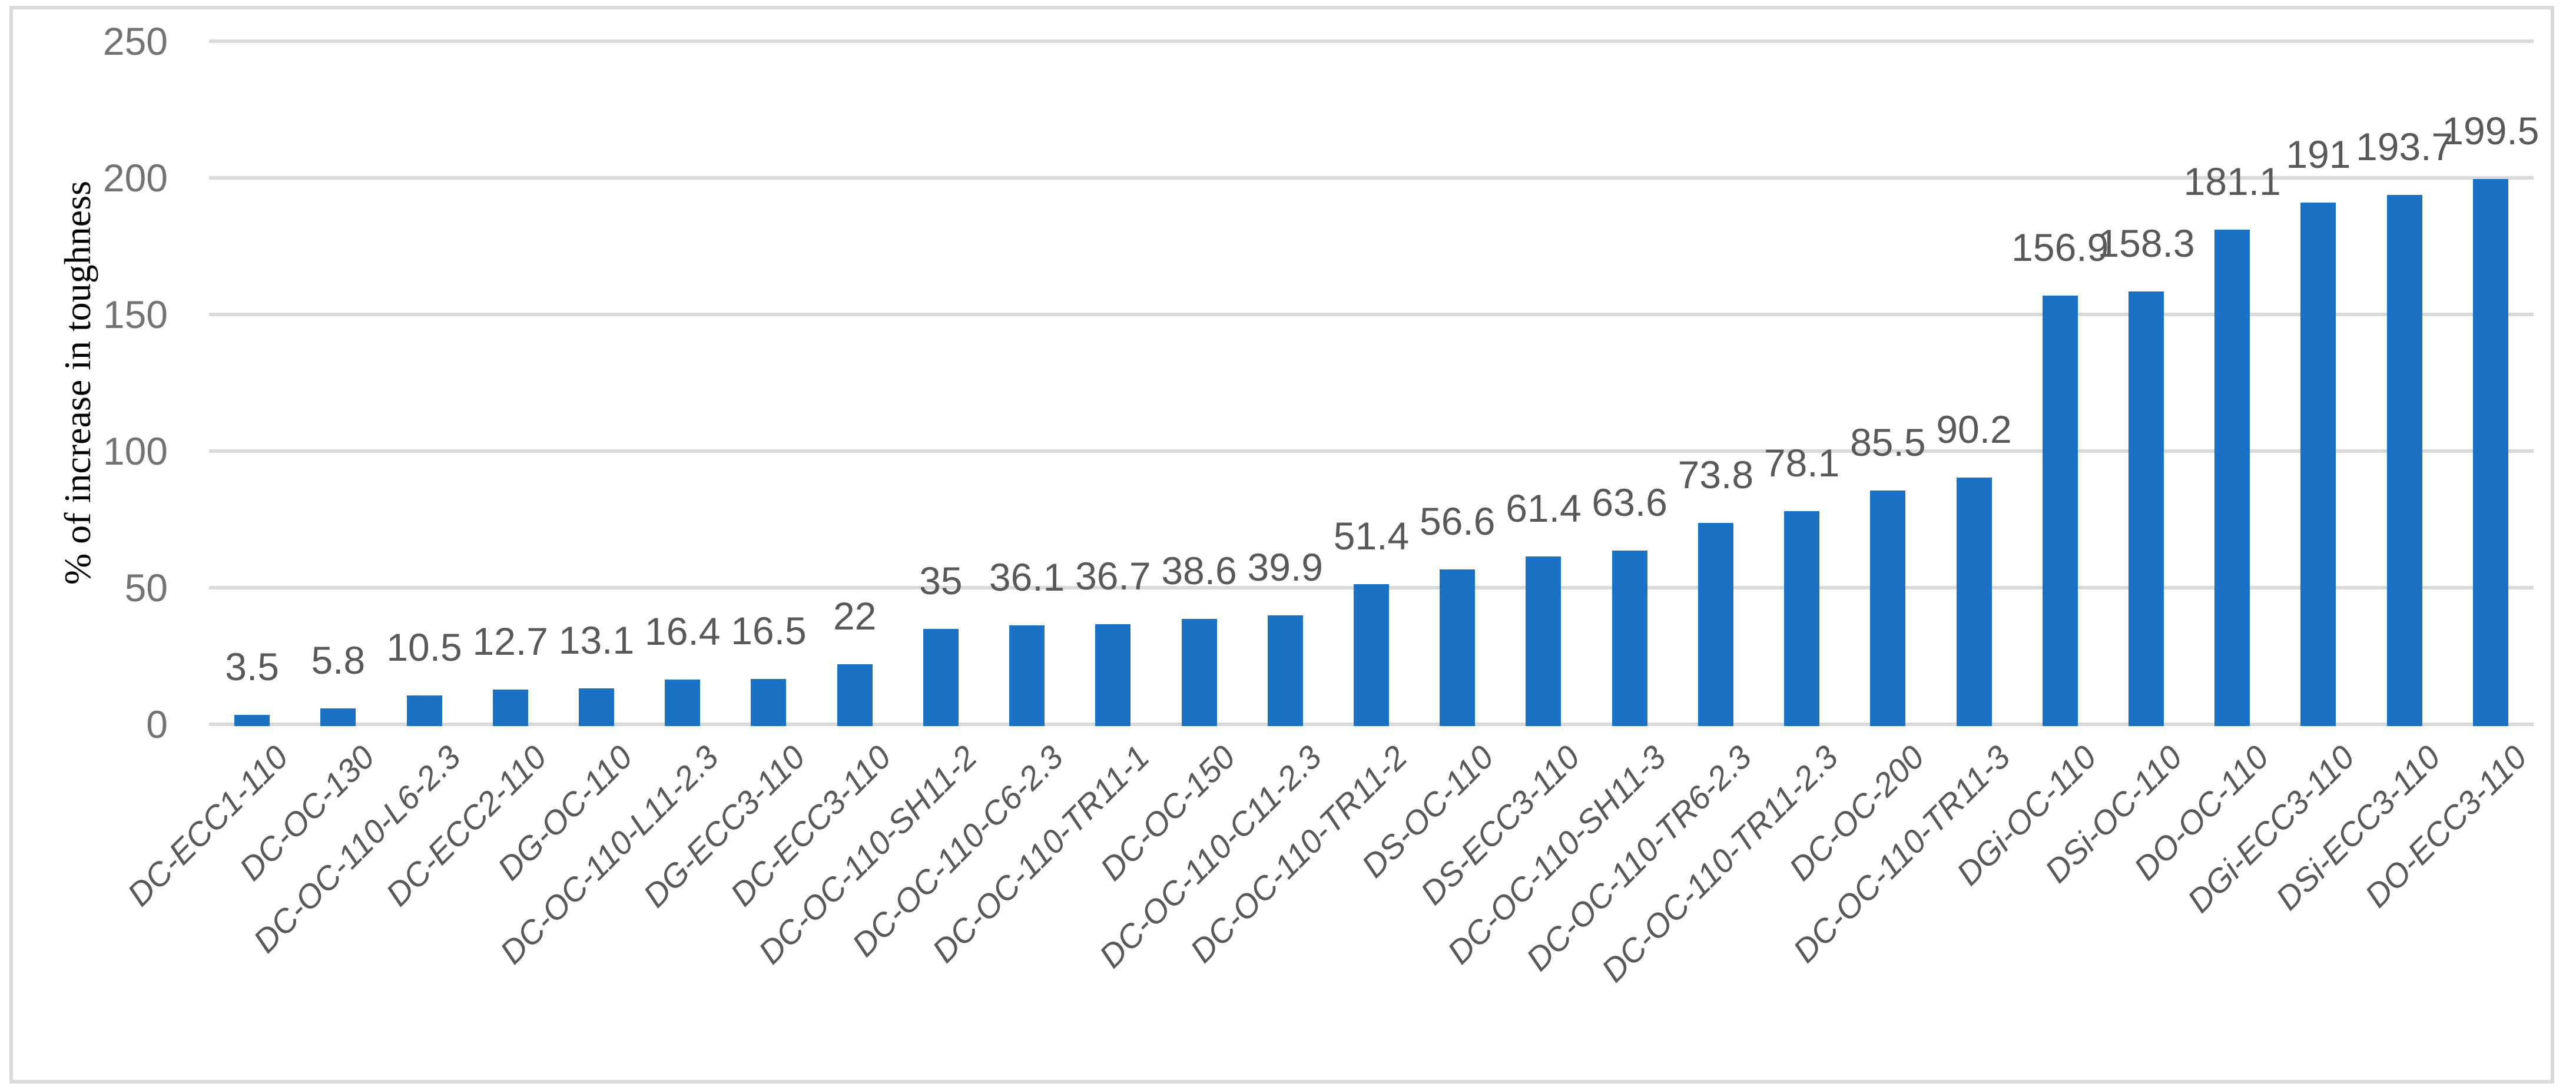 This screenshot has height=1090, width=2576. I want to click on bar-value-label: 78.1, so click(1801, 462).